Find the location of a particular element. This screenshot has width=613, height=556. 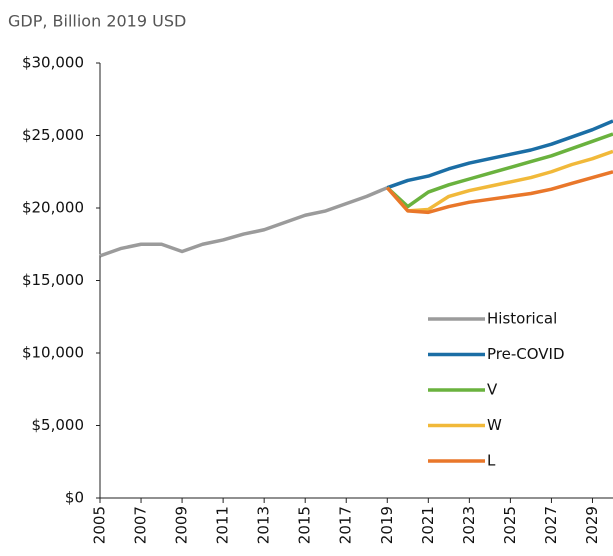

y-tick-label: $10,000 is located at coordinates (53, 353).